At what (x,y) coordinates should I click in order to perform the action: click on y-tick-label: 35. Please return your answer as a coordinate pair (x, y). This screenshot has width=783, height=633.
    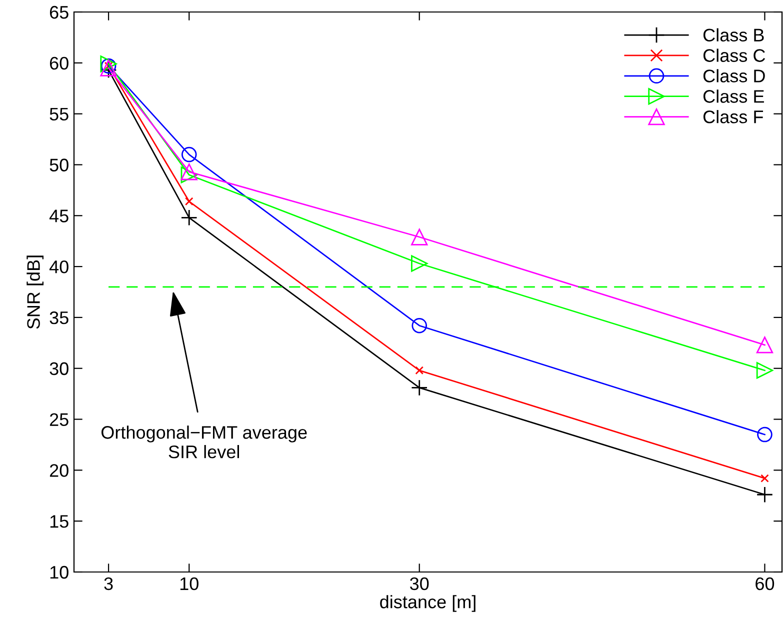
    Looking at the image, I should click on (59, 317).